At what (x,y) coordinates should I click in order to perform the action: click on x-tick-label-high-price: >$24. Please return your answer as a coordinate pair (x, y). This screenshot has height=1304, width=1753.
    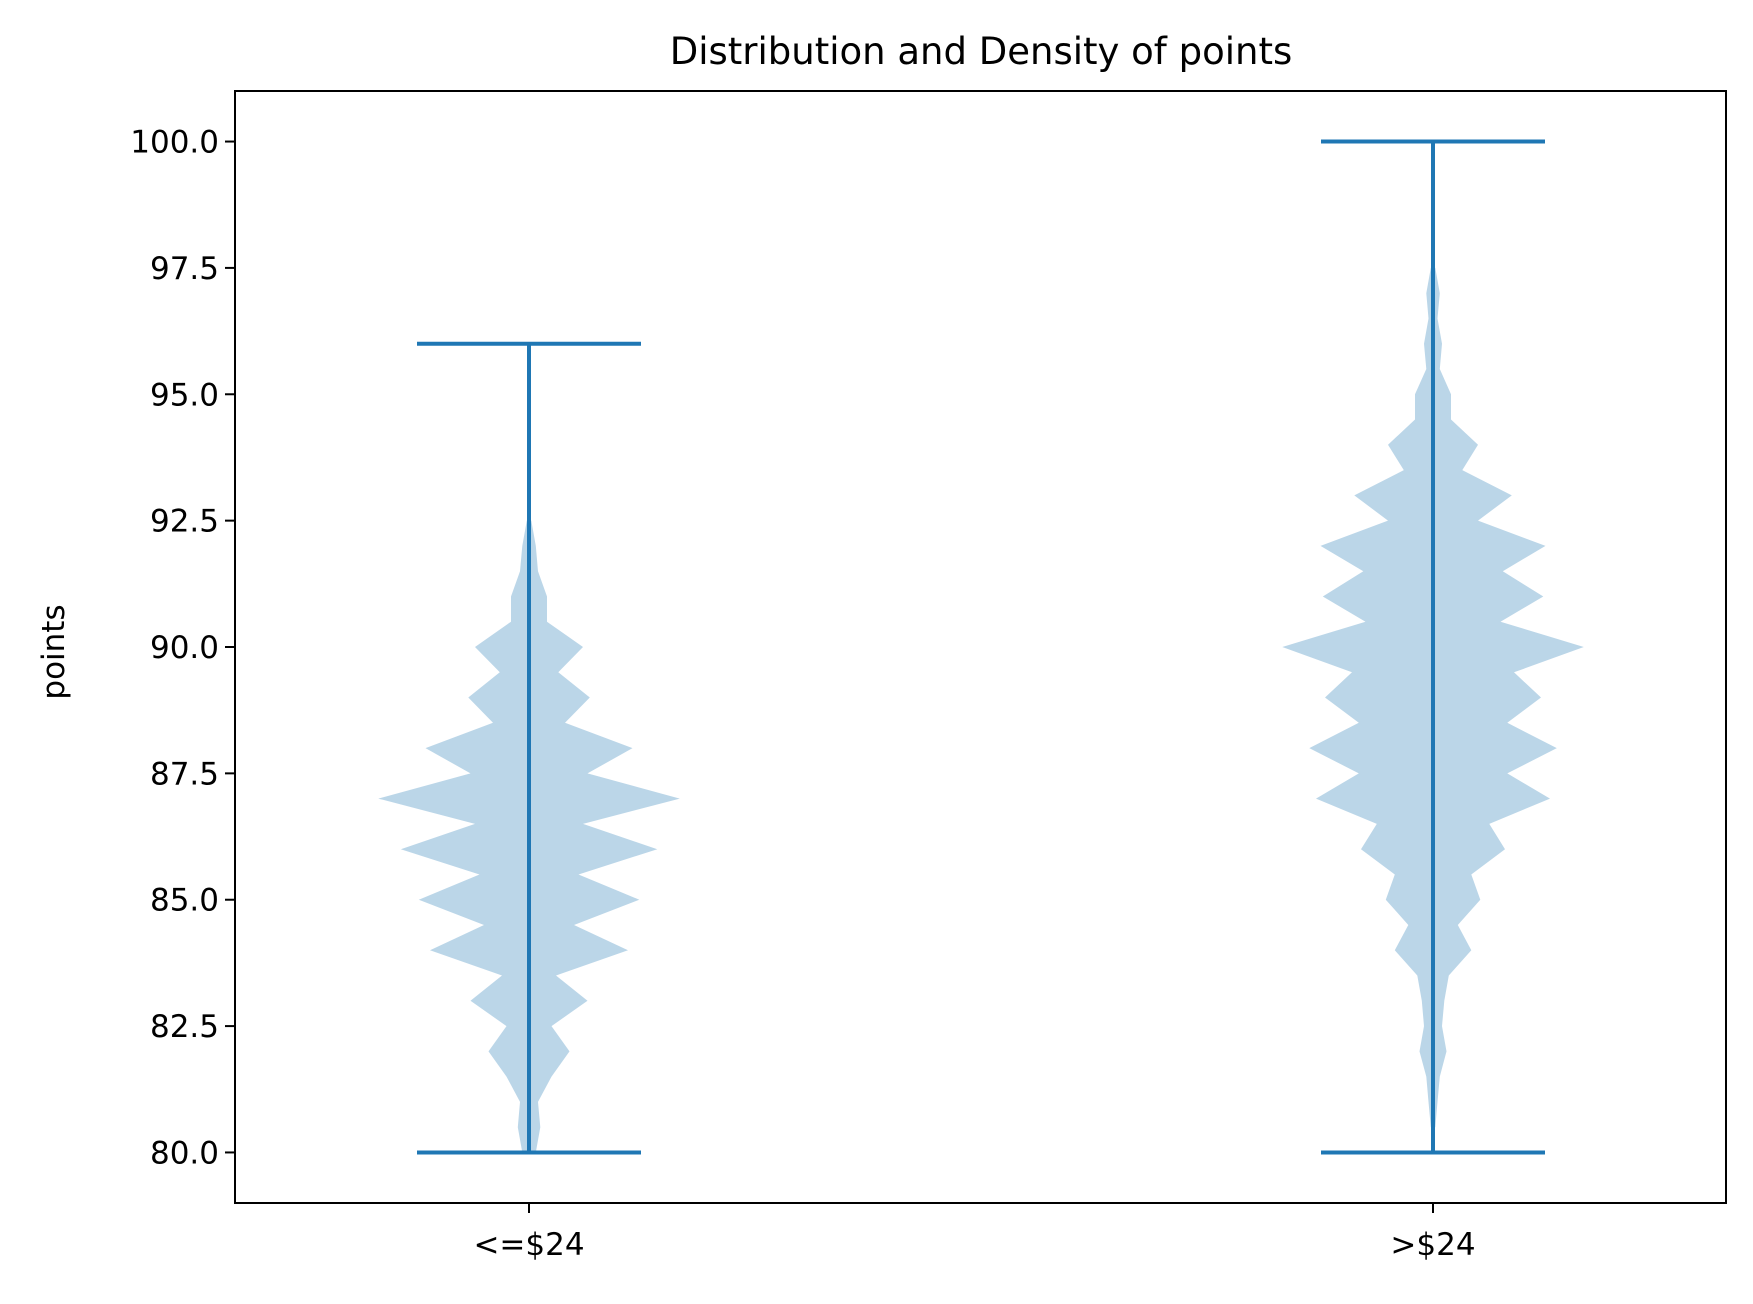
    Looking at the image, I should click on (1432, 1245).